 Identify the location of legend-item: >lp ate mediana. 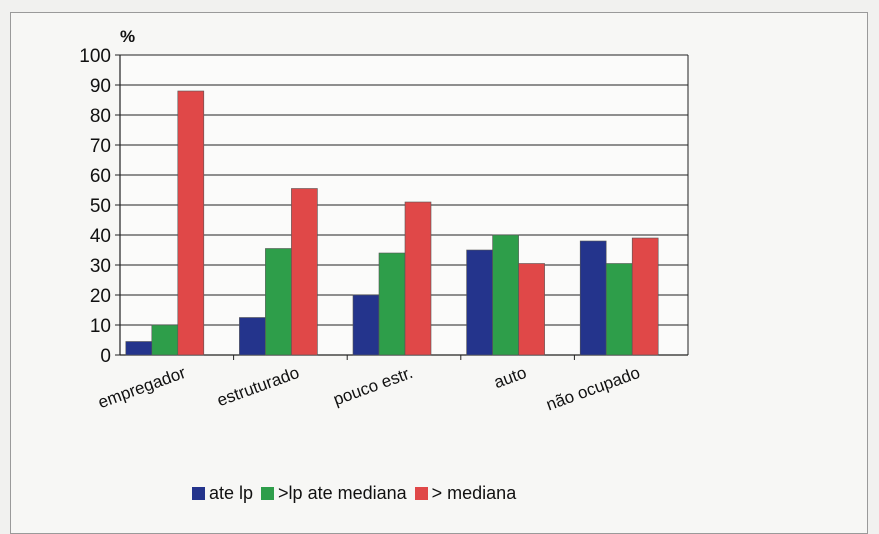
(334, 493).